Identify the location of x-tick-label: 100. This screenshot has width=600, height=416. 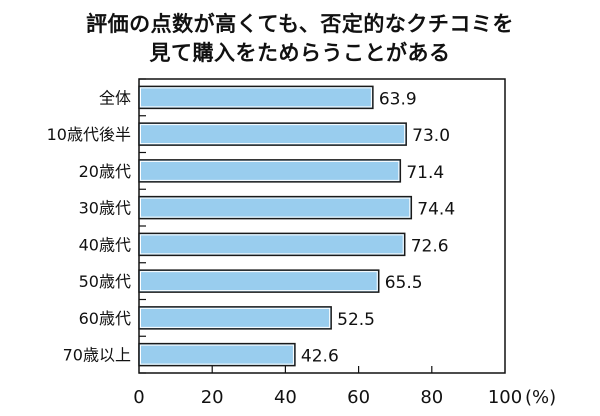
(505, 397).